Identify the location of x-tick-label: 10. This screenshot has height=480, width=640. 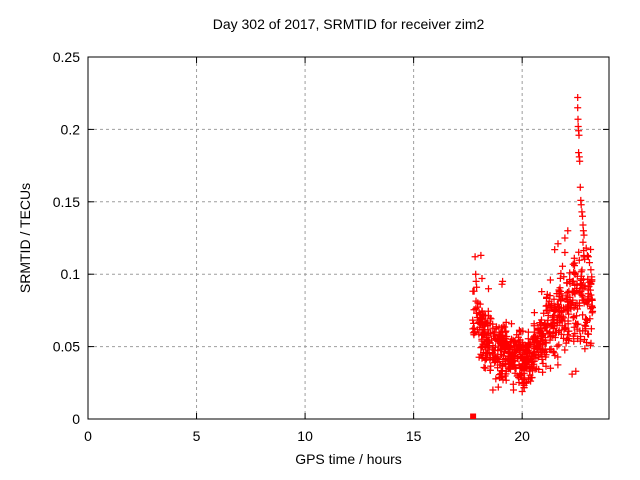
(305, 436).